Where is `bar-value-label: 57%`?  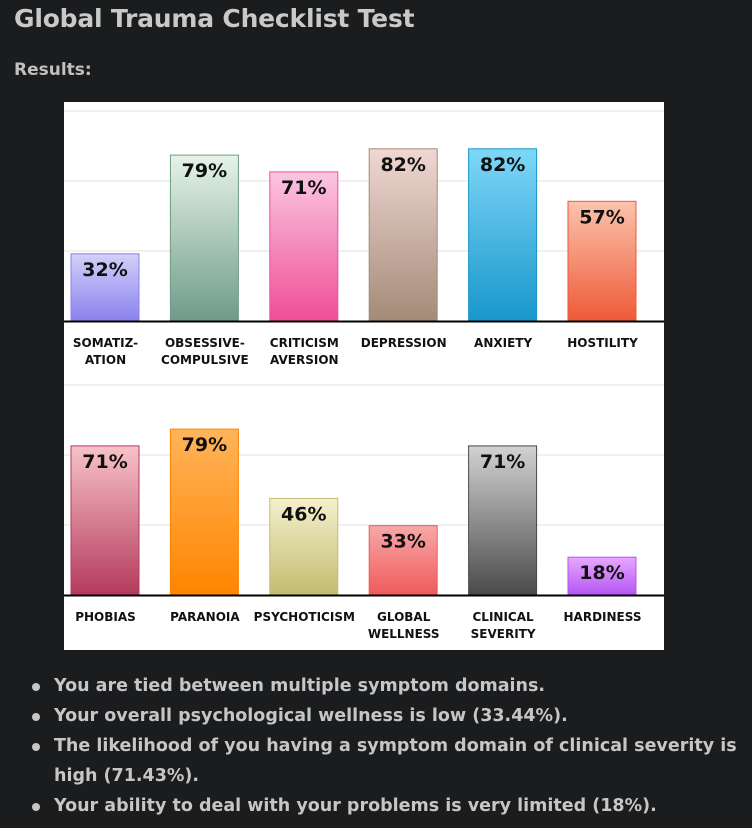 bar-value-label: 57% is located at coordinates (601, 217).